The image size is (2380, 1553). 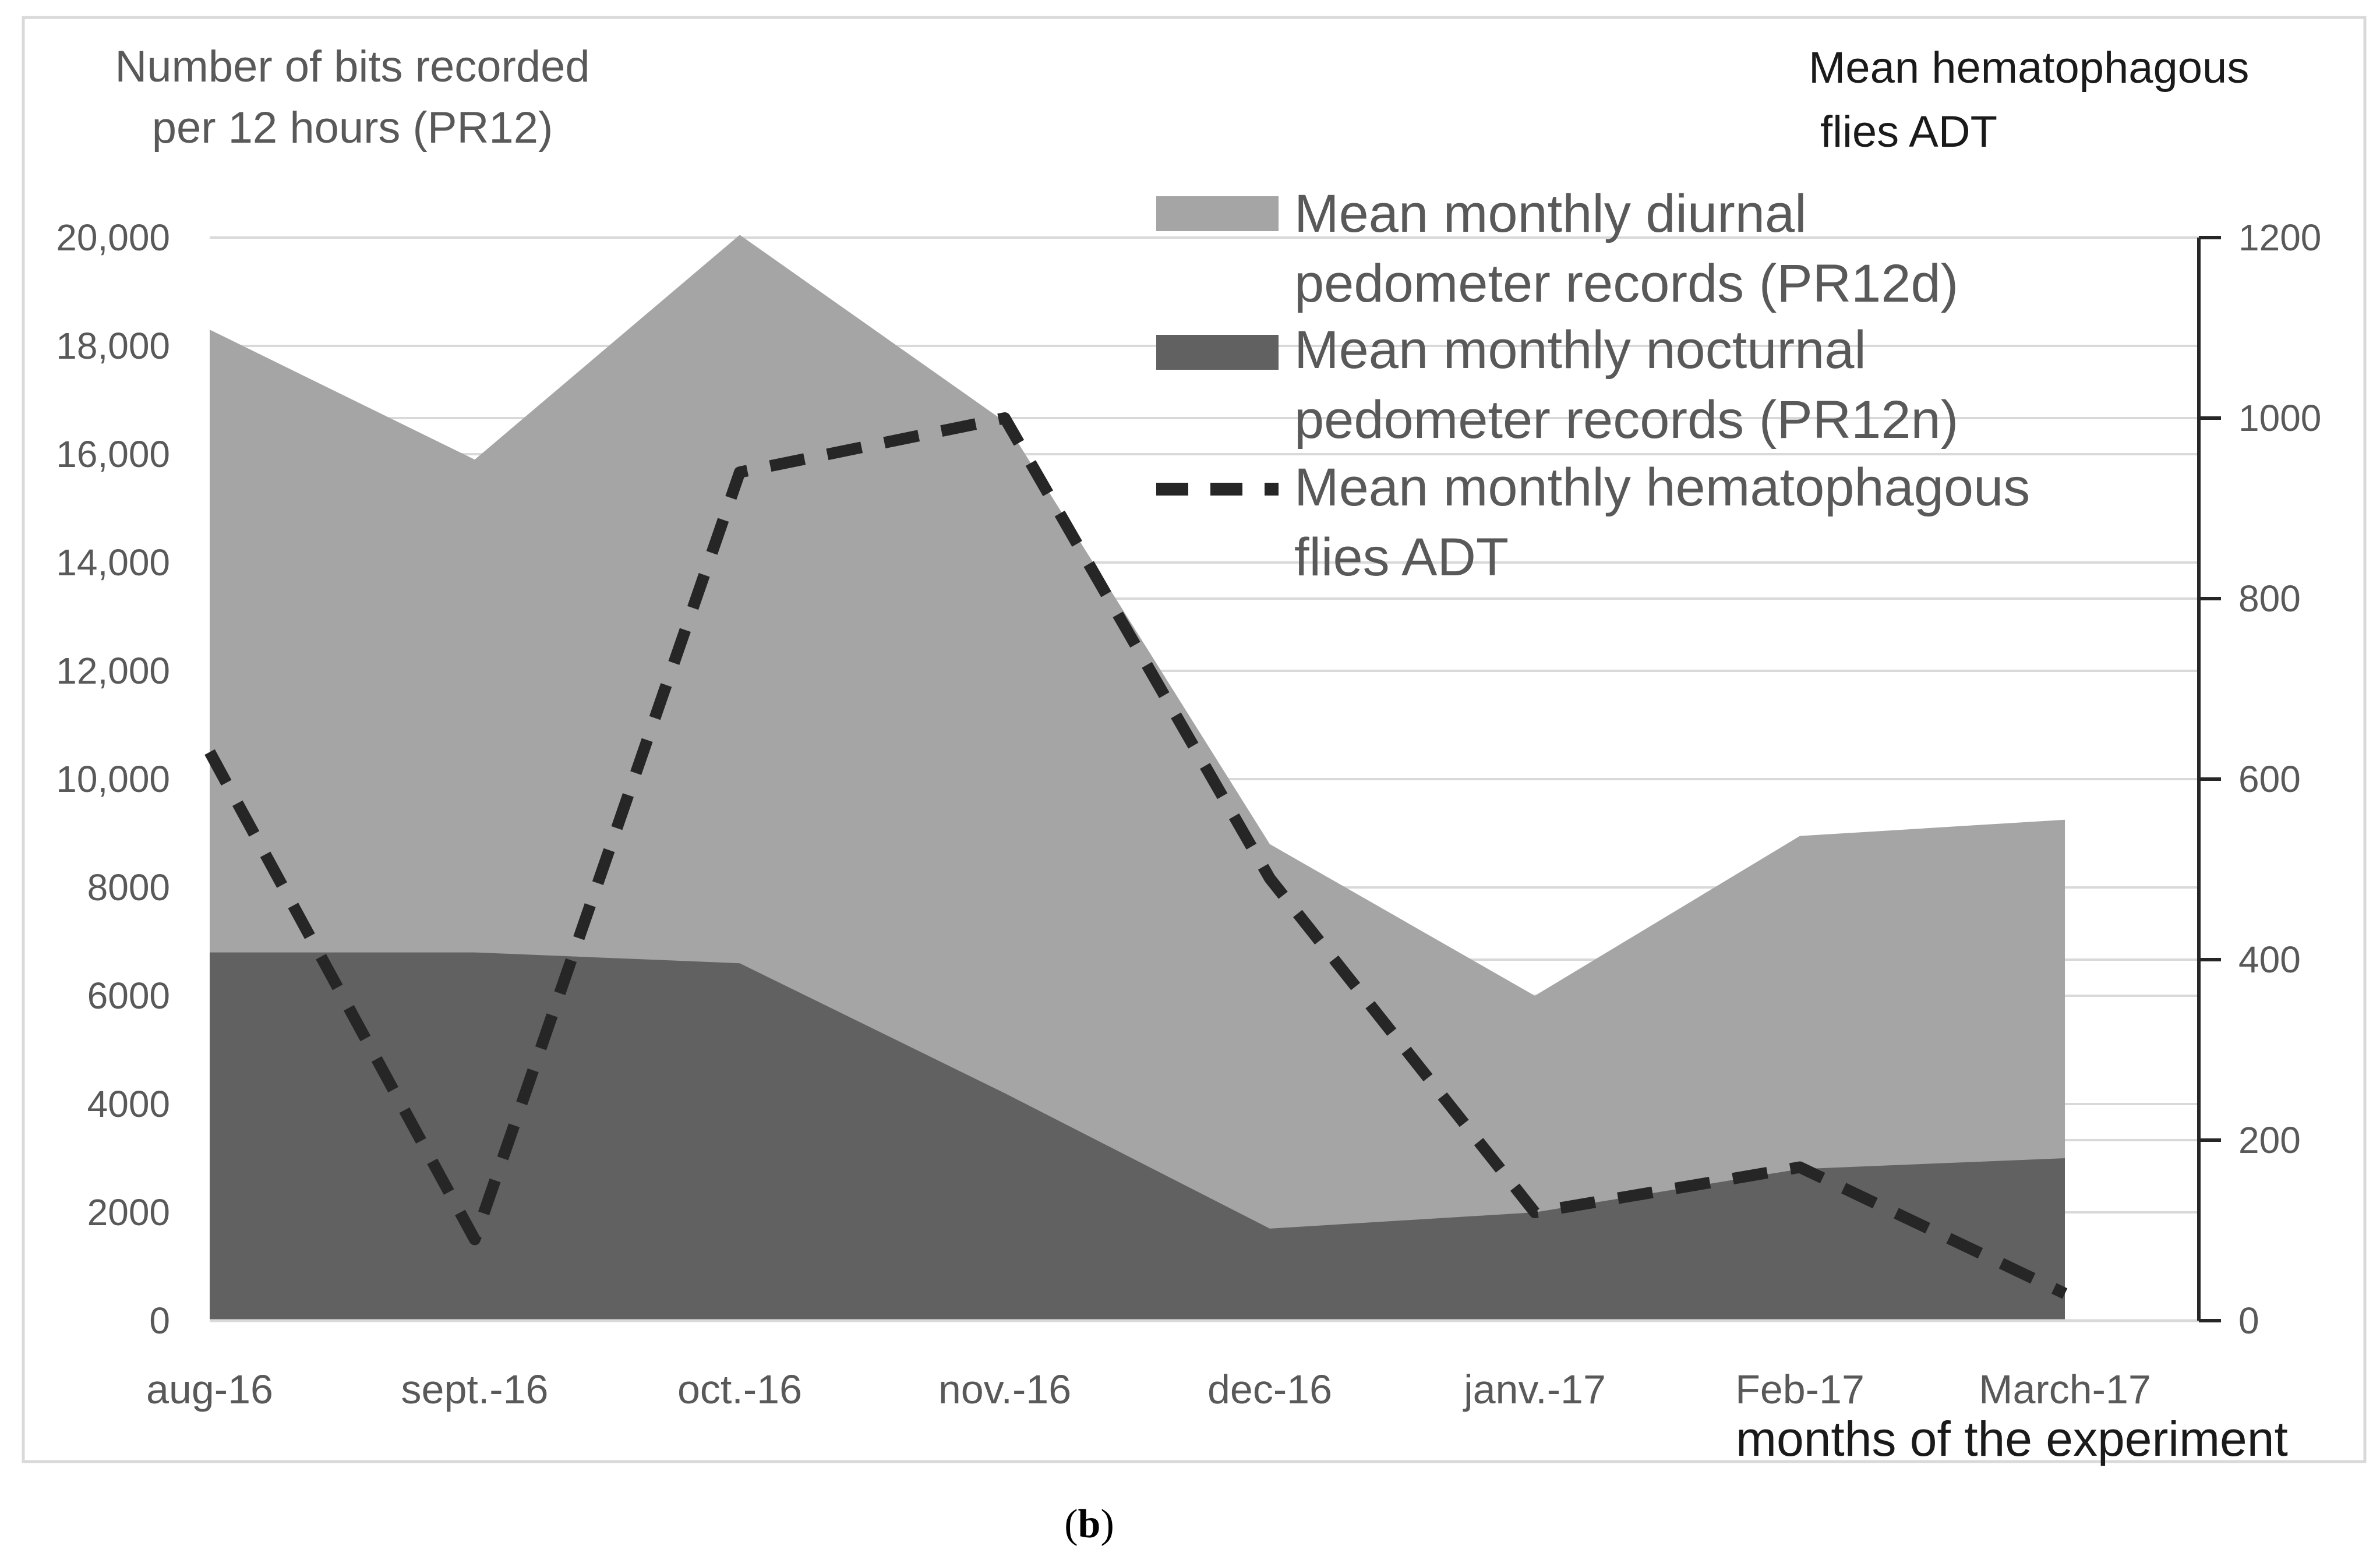 What do you see at coordinates (1534, 1390) in the screenshot?
I see `x-tick-label-5: janv.-17` at bounding box center [1534, 1390].